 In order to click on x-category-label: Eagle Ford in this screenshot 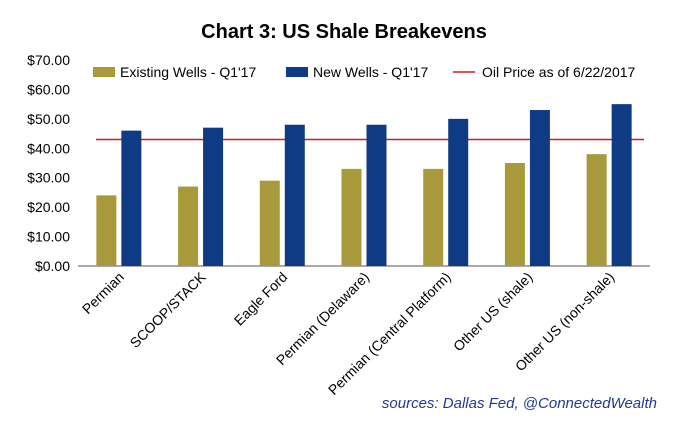, I will do `click(261, 299)`.